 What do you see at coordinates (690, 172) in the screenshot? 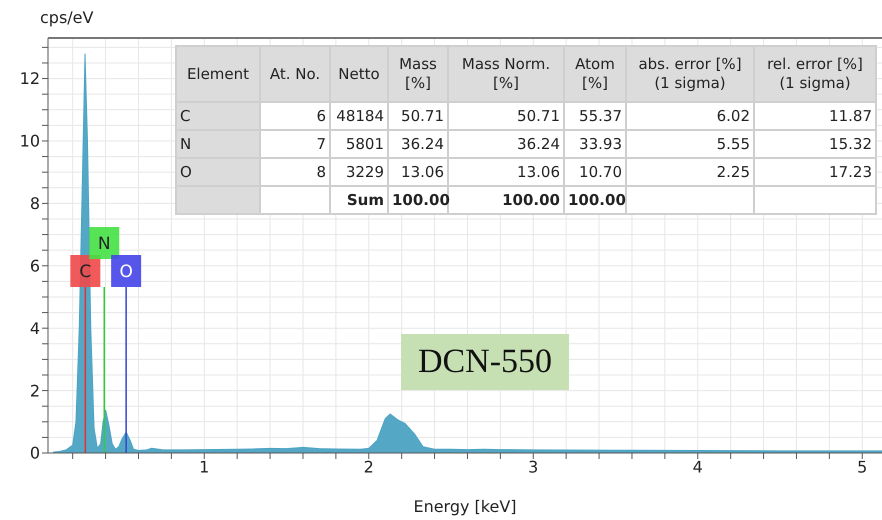
I see `annotation: 2.25` at bounding box center [690, 172].